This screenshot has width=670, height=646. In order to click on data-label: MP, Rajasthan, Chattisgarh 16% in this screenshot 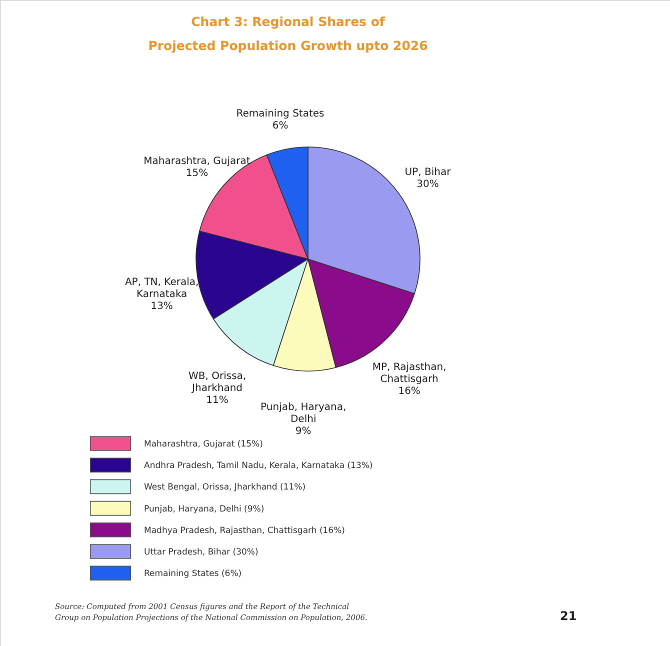, I will do `click(409, 379)`.